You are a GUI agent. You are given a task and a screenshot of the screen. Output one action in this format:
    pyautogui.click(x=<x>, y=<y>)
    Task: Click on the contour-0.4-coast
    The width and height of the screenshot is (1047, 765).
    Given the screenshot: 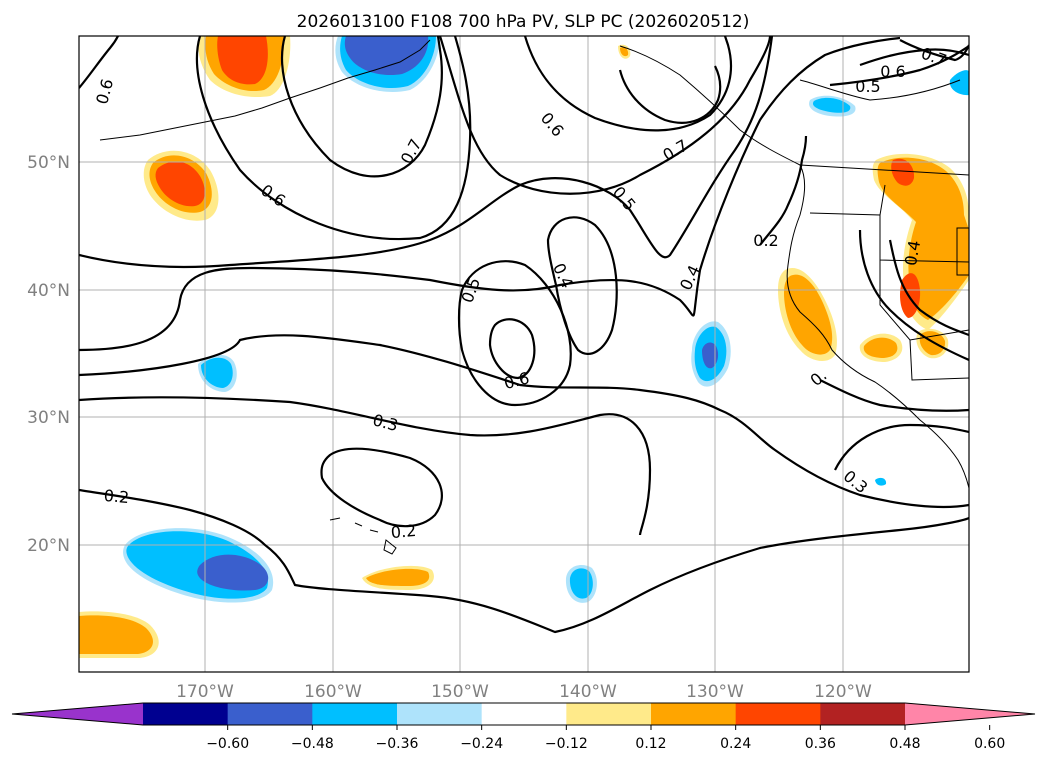 What is the action you would take?
    pyautogui.click(x=913, y=295)
    